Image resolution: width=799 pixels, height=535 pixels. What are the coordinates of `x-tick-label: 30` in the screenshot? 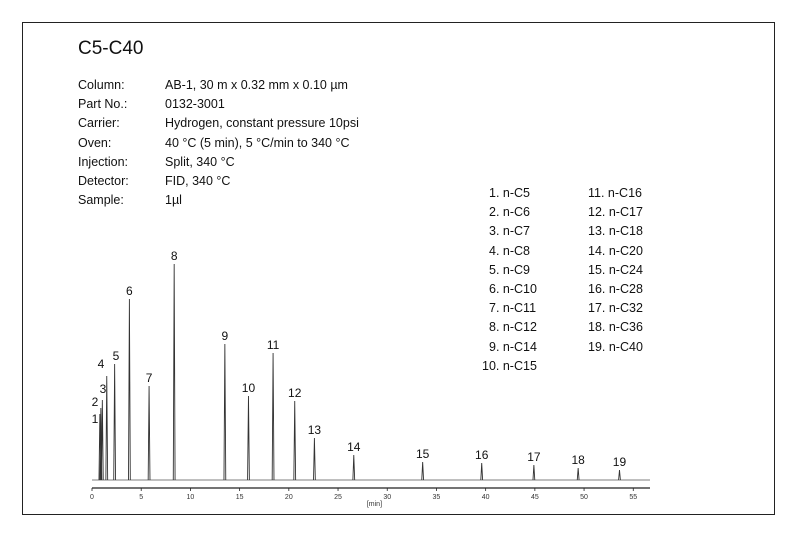 It's located at (387, 497).